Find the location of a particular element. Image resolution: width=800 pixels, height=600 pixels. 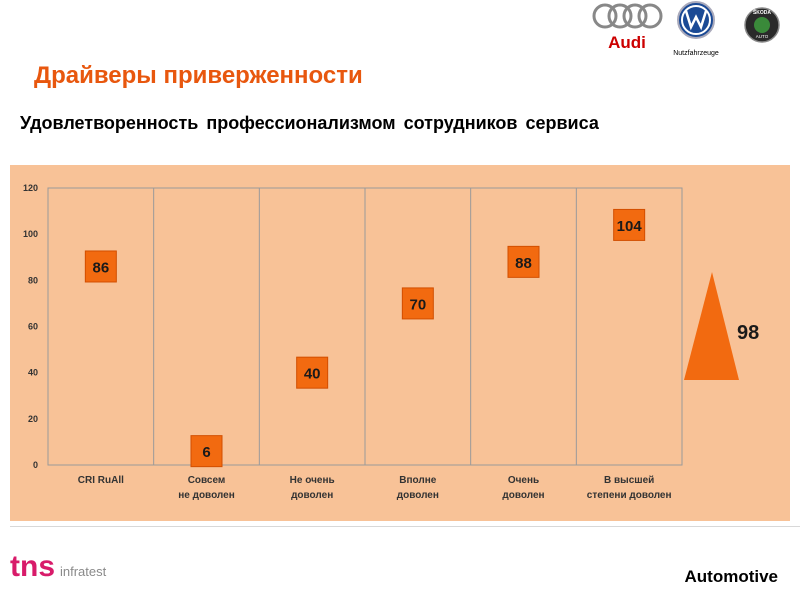

y-tick-label: 60 is located at coordinates (33, 327).